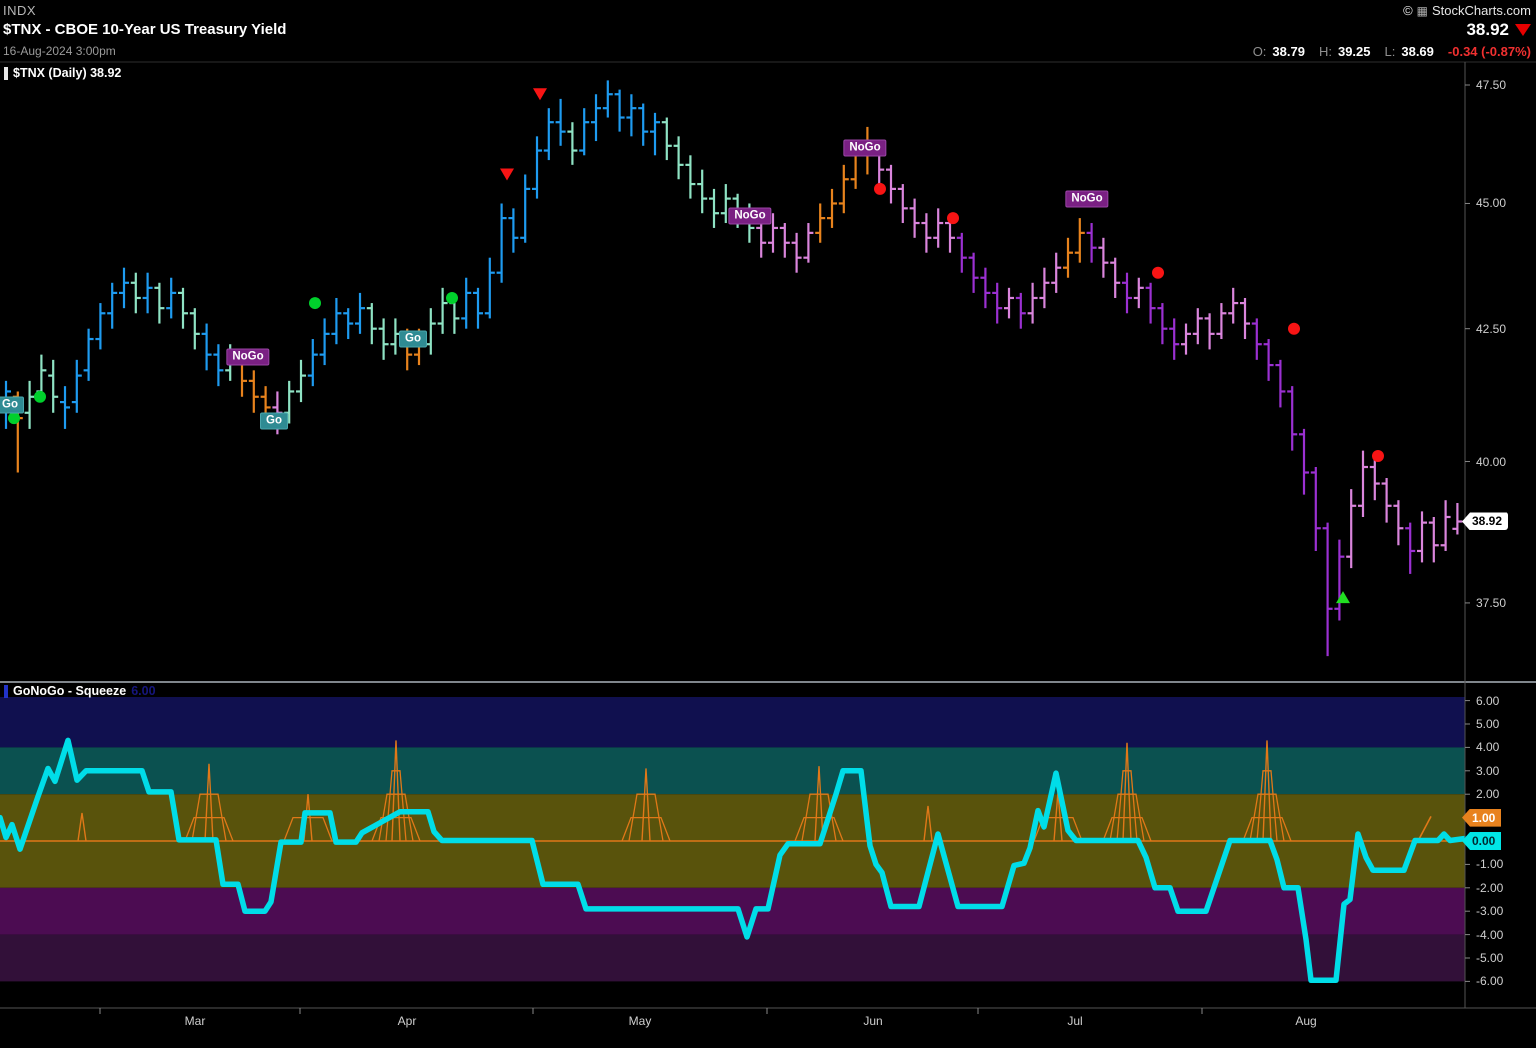 The image size is (1536, 1048). Describe the element at coordinates (1325, 51) in the screenshot. I see `high-label: H:` at that location.